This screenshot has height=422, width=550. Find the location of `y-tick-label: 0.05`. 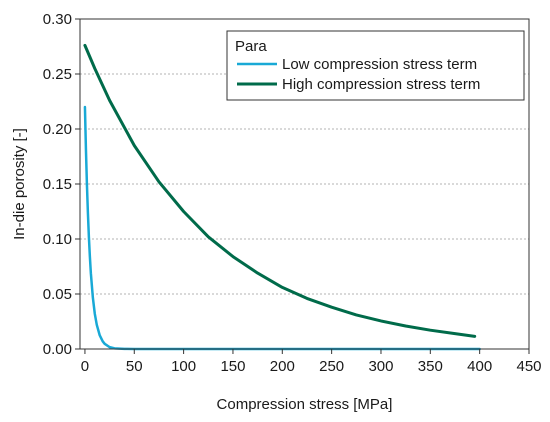

y-tick-label: 0.05 is located at coordinates (57, 294).